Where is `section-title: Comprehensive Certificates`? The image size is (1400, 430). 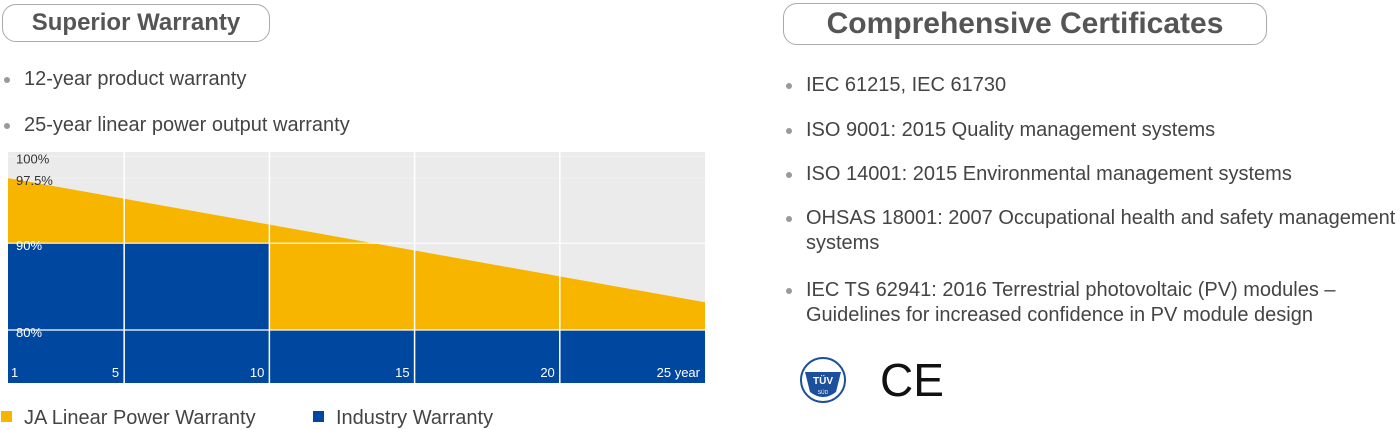
section-title: Comprehensive Certificates is located at coordinates (1025, 24).